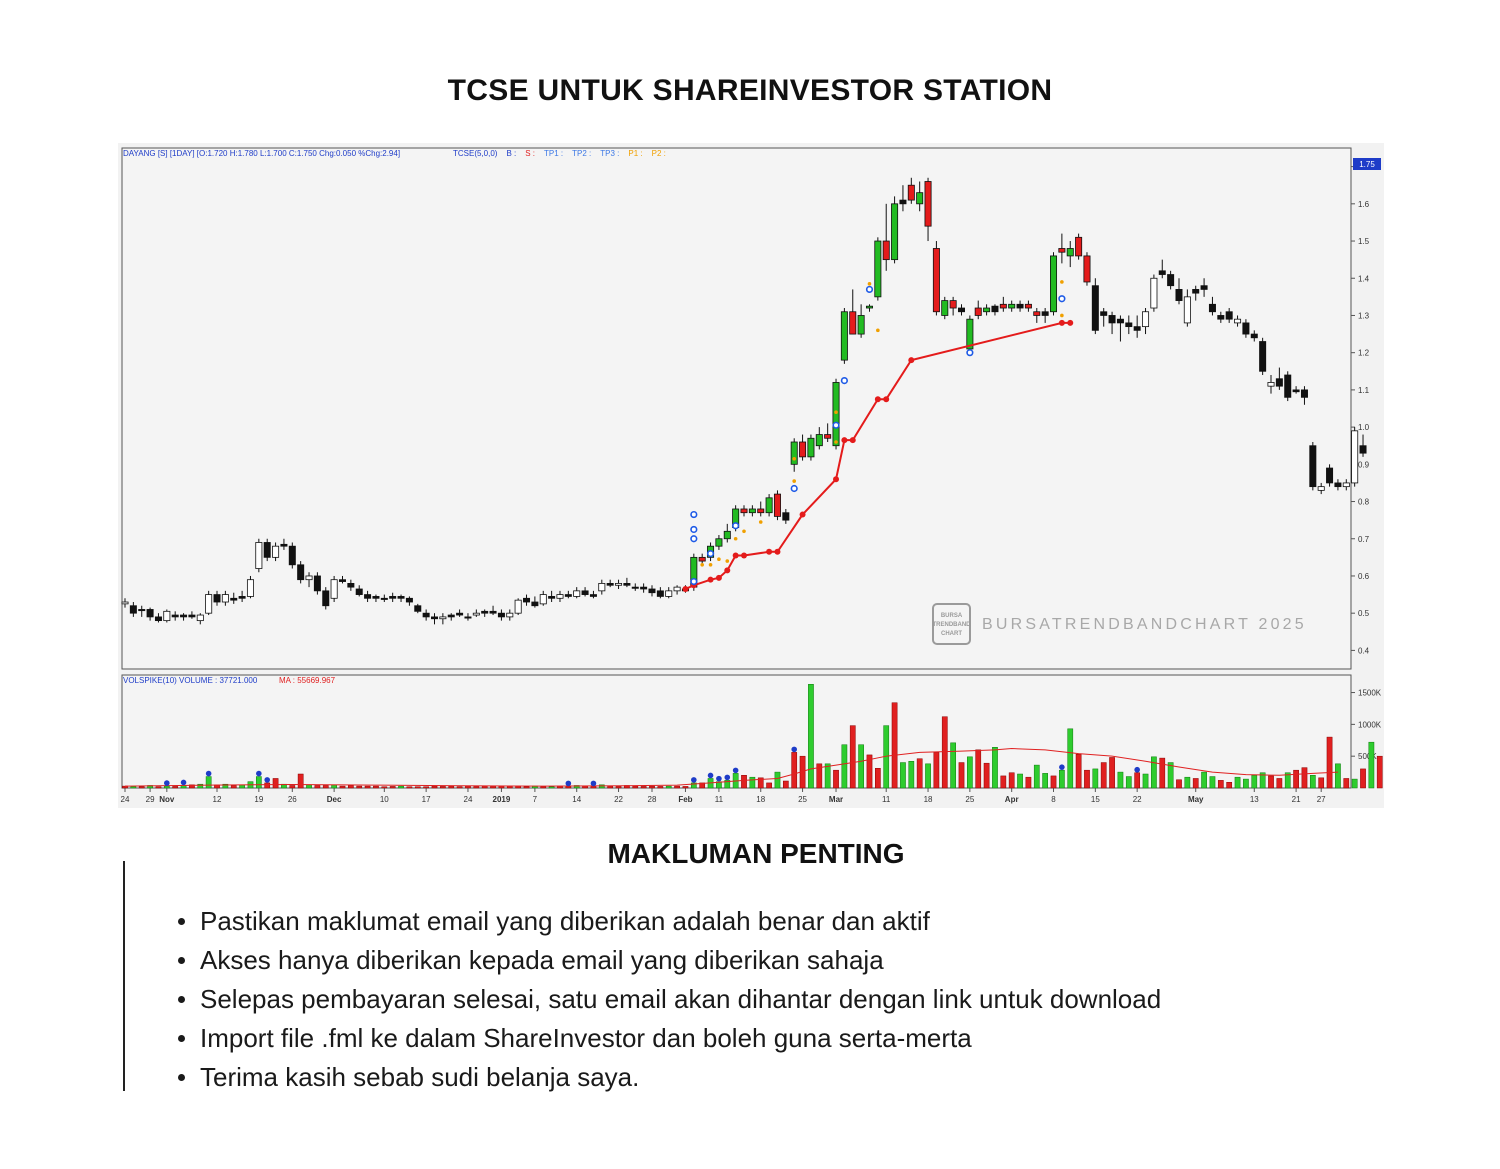 Image resolution: width=1500 pixels, height=1169 pixels. I want to click on volume-tick-label: 1000K, so click(1370, 724).